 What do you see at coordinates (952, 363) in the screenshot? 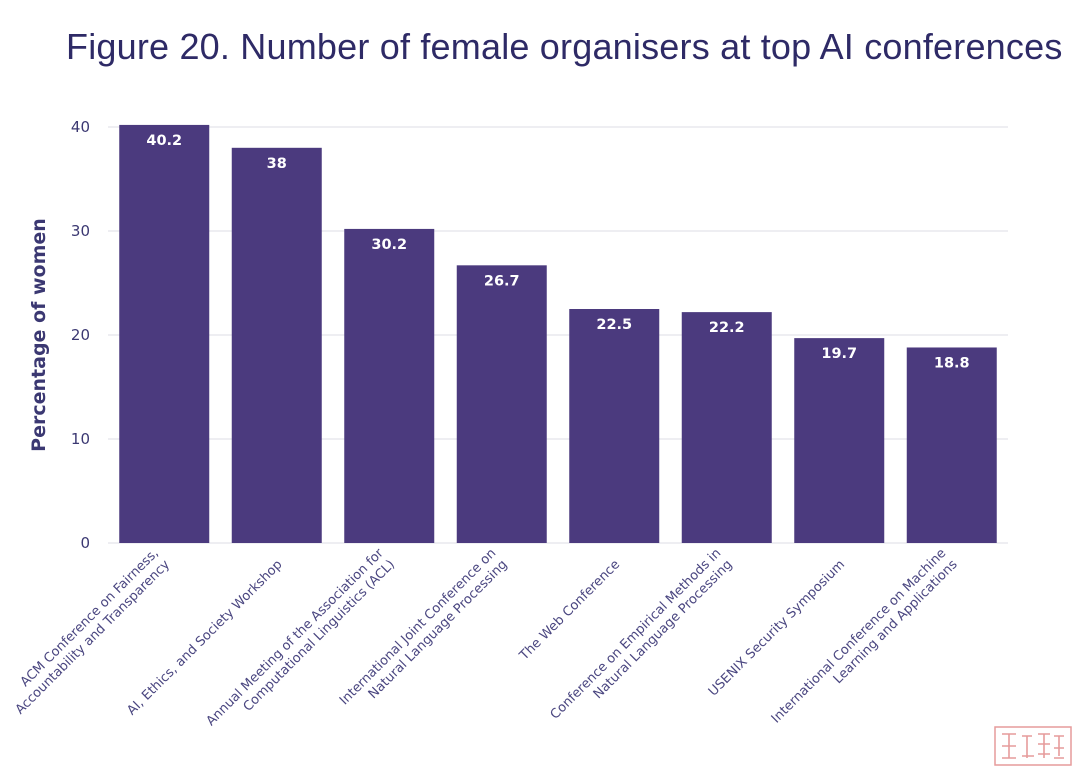
I see `bar-value-label: 18.8` at bounding box center [952, 363].